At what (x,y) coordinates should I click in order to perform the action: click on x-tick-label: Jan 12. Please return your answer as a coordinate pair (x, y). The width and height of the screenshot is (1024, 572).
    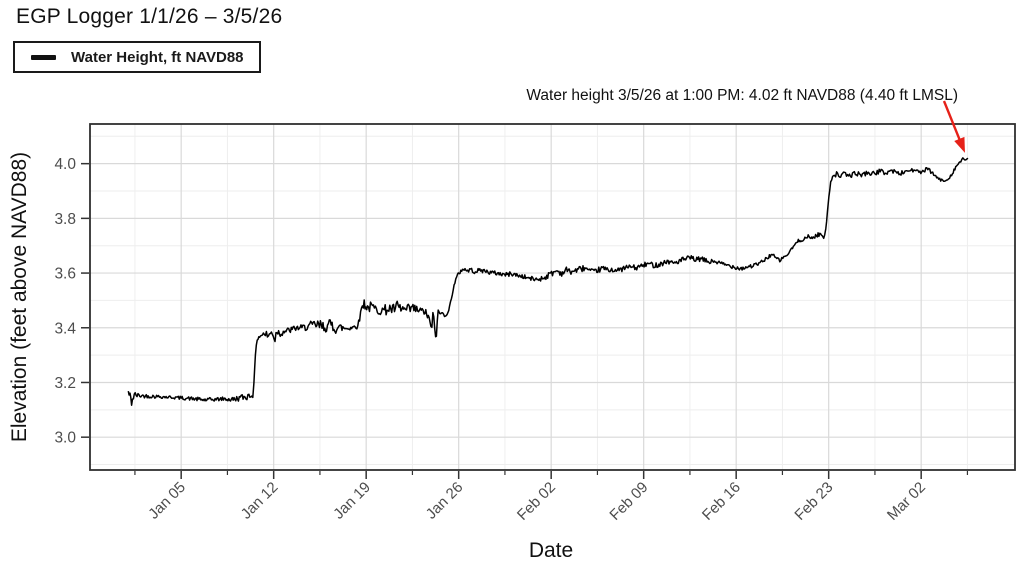
    Looking at the image, I should click on (260, 501).